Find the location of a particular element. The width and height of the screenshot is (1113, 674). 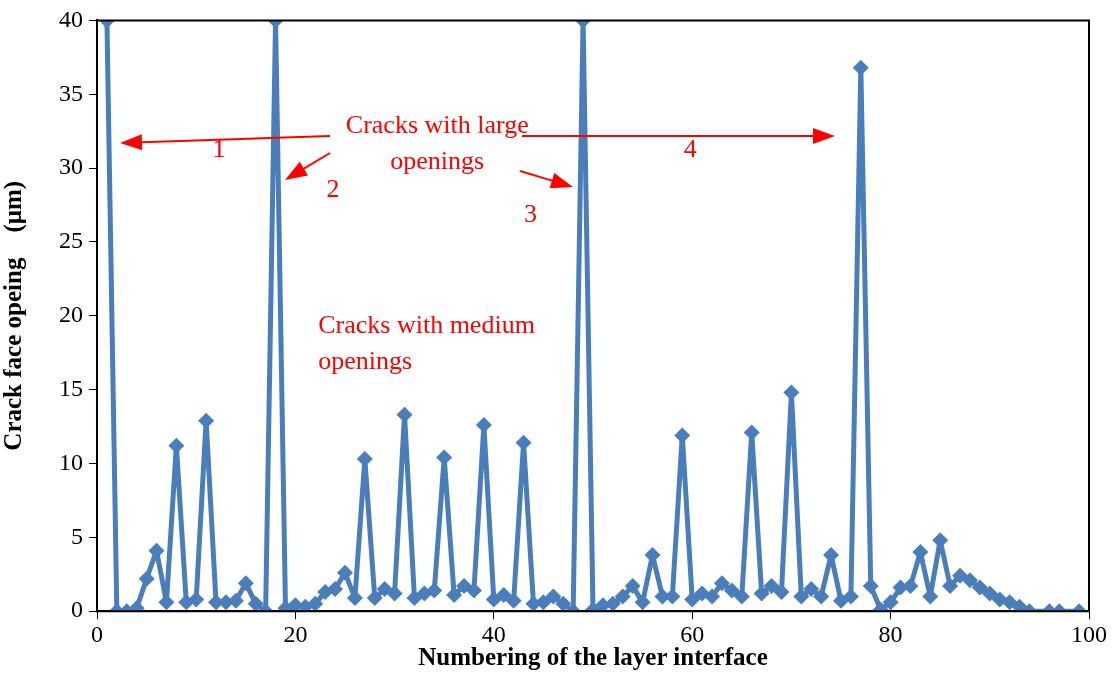

annotation: 1 is located at coordinates (219, 149).